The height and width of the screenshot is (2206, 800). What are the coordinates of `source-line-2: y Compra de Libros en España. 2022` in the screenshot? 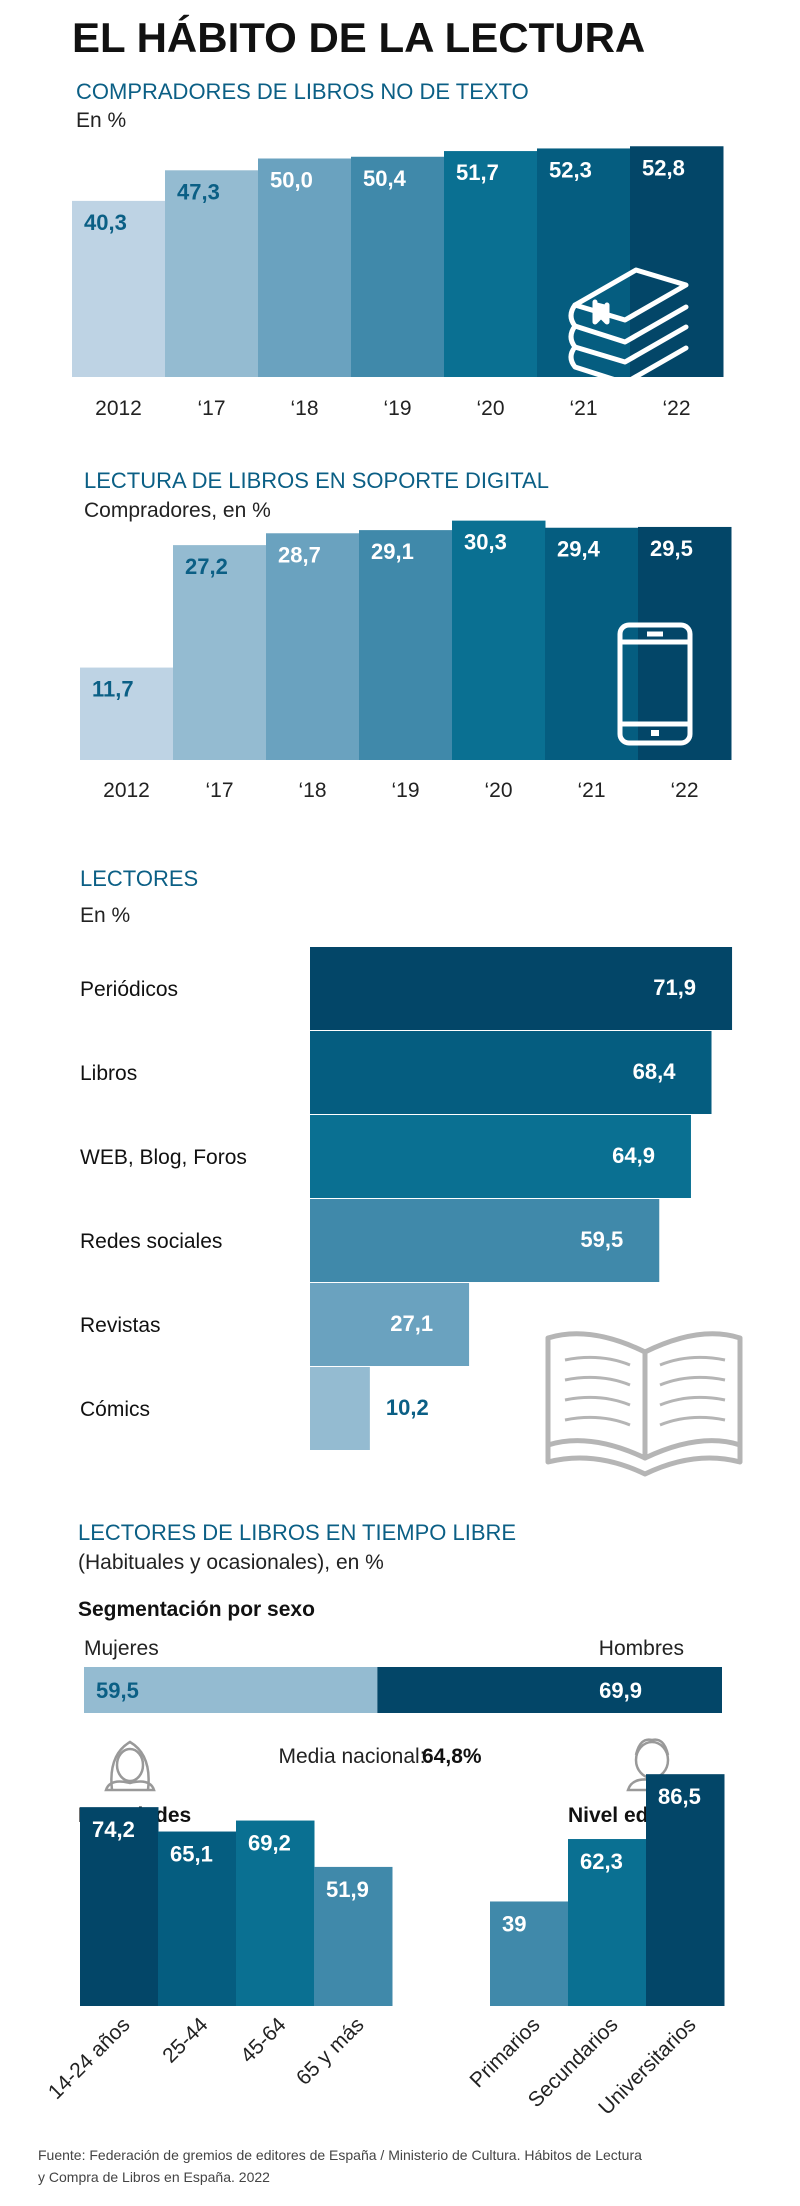 It's located at (154, 2177).